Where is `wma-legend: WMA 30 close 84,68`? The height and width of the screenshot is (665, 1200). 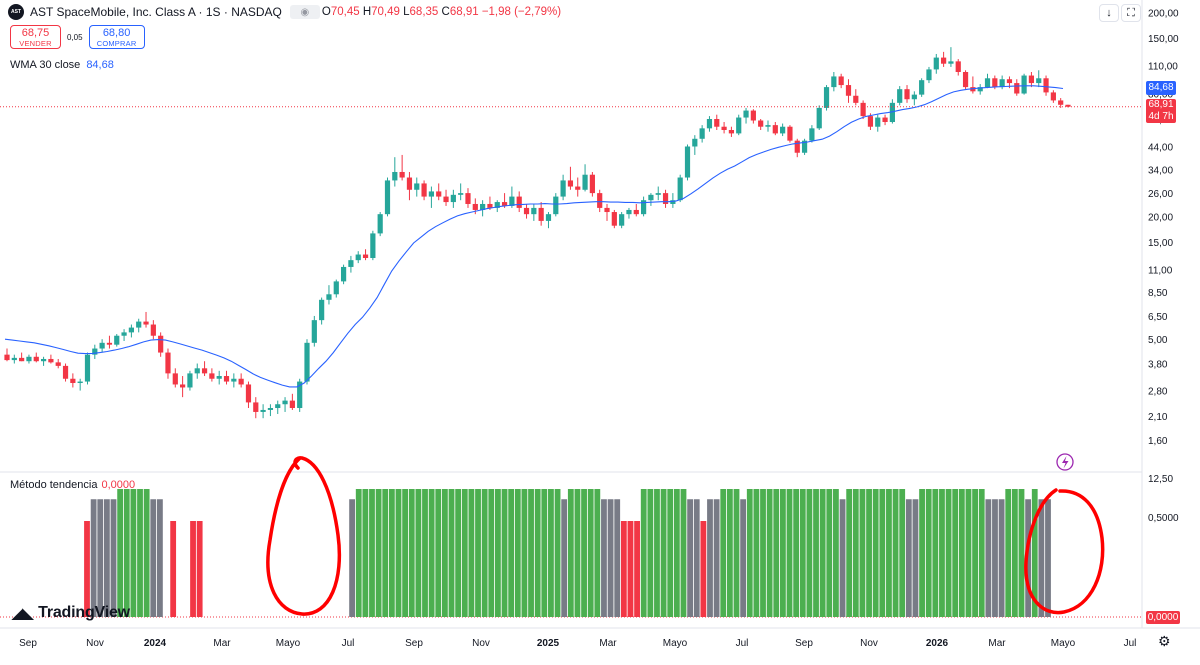
wma-legend: WMA 30 close 84,68 is located at coordinates (62, 65).